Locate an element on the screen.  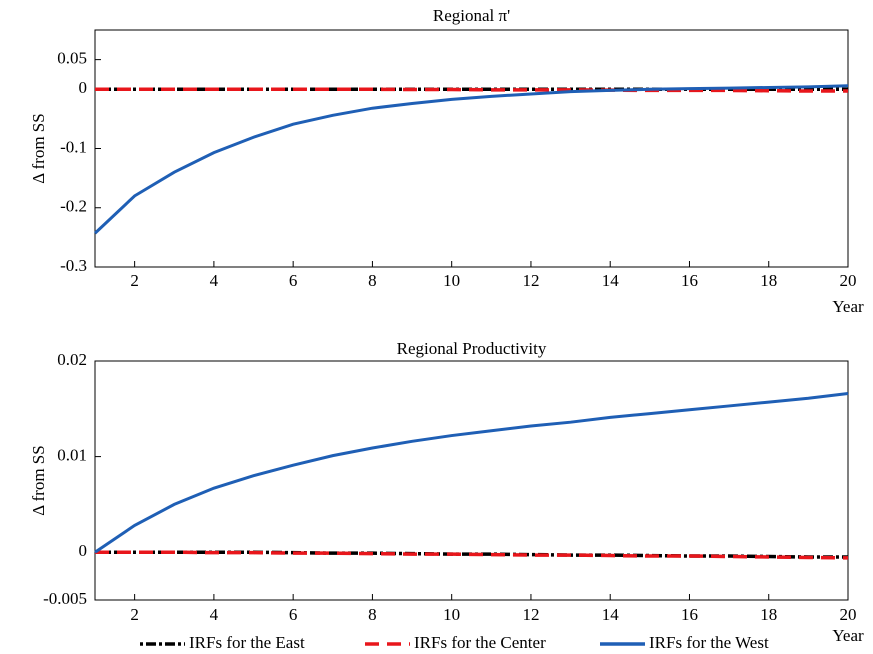
y-tick-label: -0.3 is located at coordinates (73, 265).